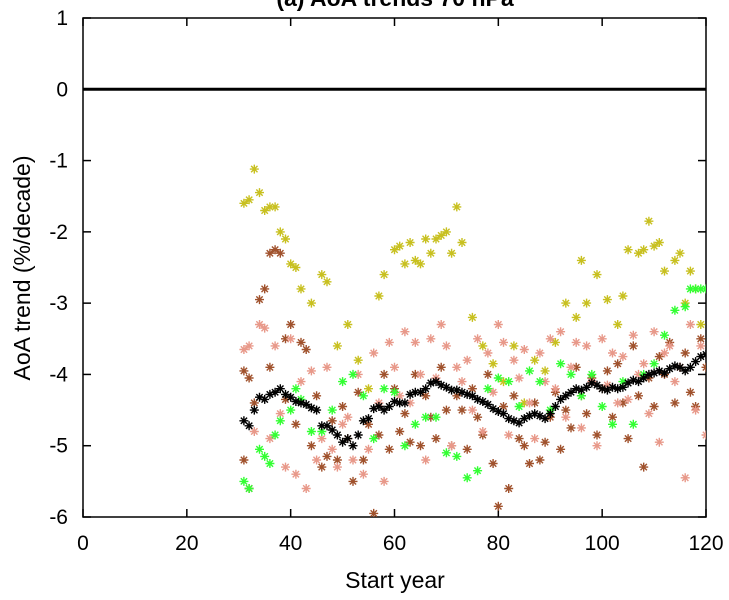 This screenshot has width=729, height=600. I want to click on y-tick-label: -4, so click(58, 374).